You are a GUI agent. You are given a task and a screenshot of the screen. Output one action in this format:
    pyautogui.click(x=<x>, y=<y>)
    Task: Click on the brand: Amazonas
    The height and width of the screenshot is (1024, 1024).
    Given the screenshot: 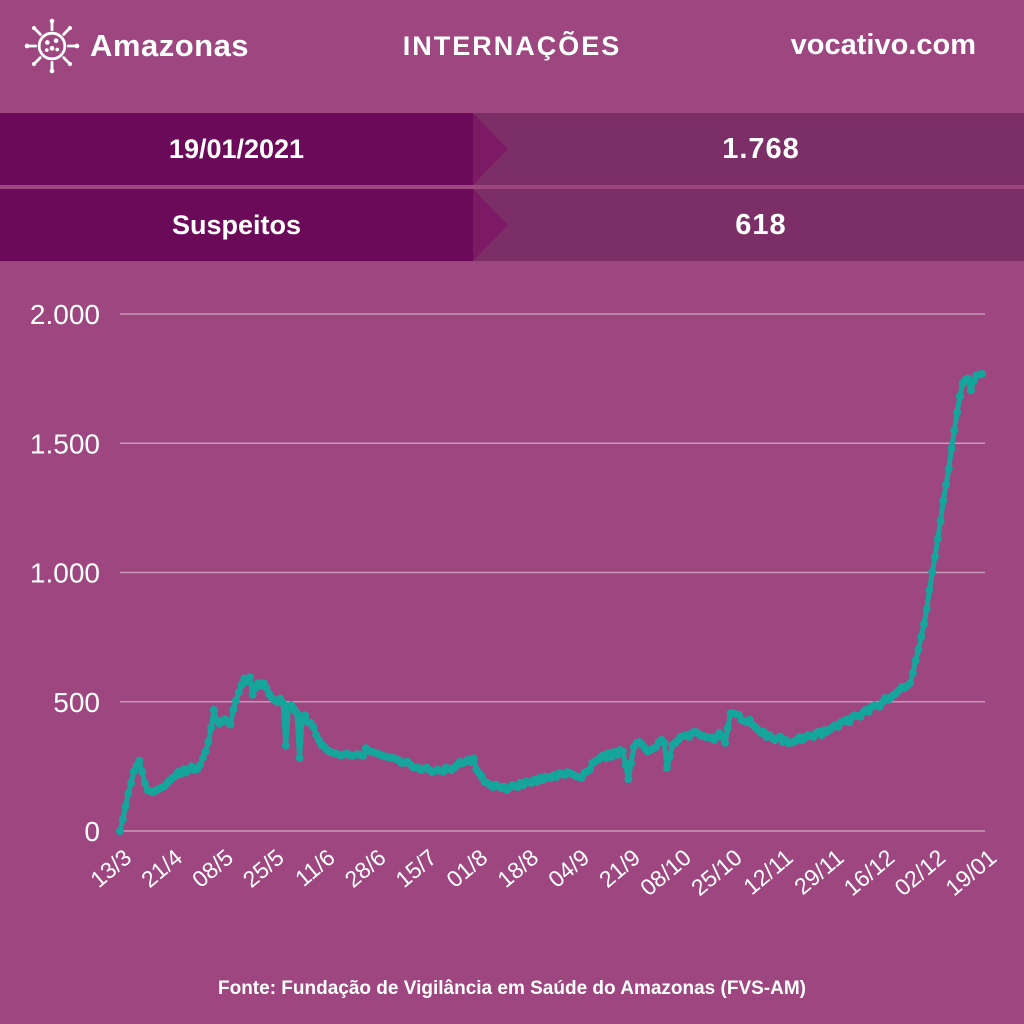 What is the action you would take?
    pyautogui.click(x=136, y=46)
    